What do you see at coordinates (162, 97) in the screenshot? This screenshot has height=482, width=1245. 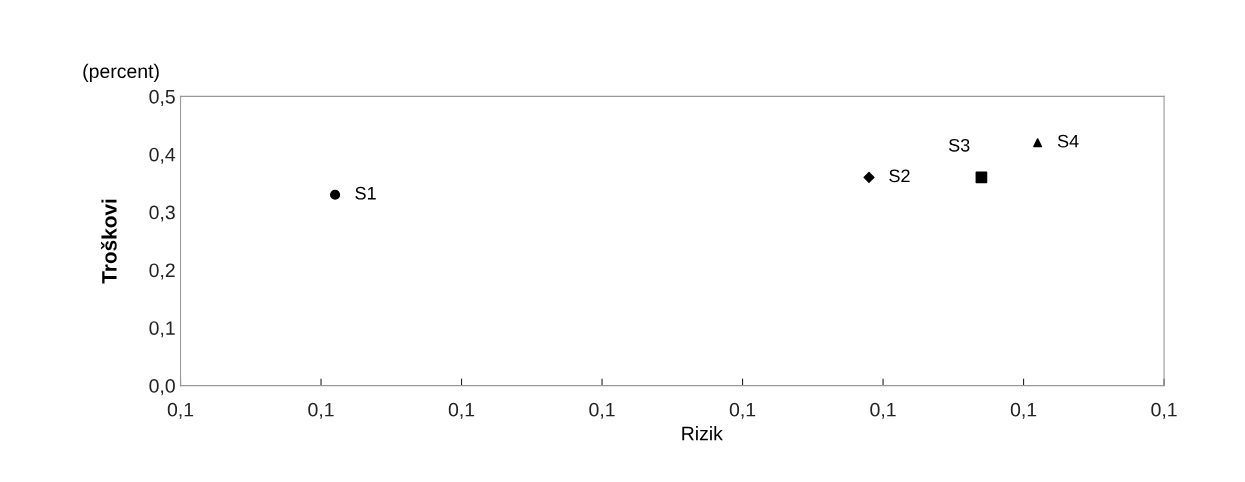 I see `y-tick-label: 0,5` at bounding box center [162, 97].